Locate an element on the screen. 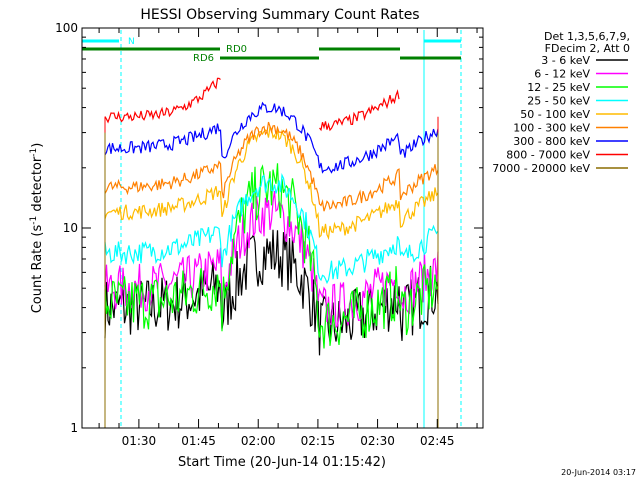 This screenshot has height=480, width=640. legend-label: 12 - 25 keV is located at coordinates (558, 87).